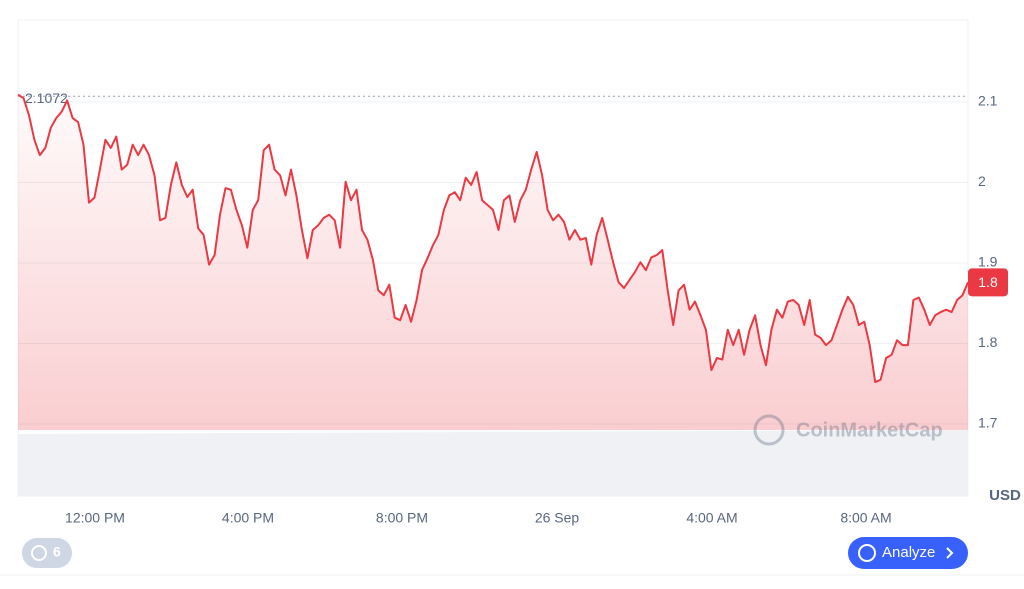  What do you see at coordinates (557, 518) in the screenshot?
I see `x-tick-label: 26 Sep` at bounding box center [557, 518].